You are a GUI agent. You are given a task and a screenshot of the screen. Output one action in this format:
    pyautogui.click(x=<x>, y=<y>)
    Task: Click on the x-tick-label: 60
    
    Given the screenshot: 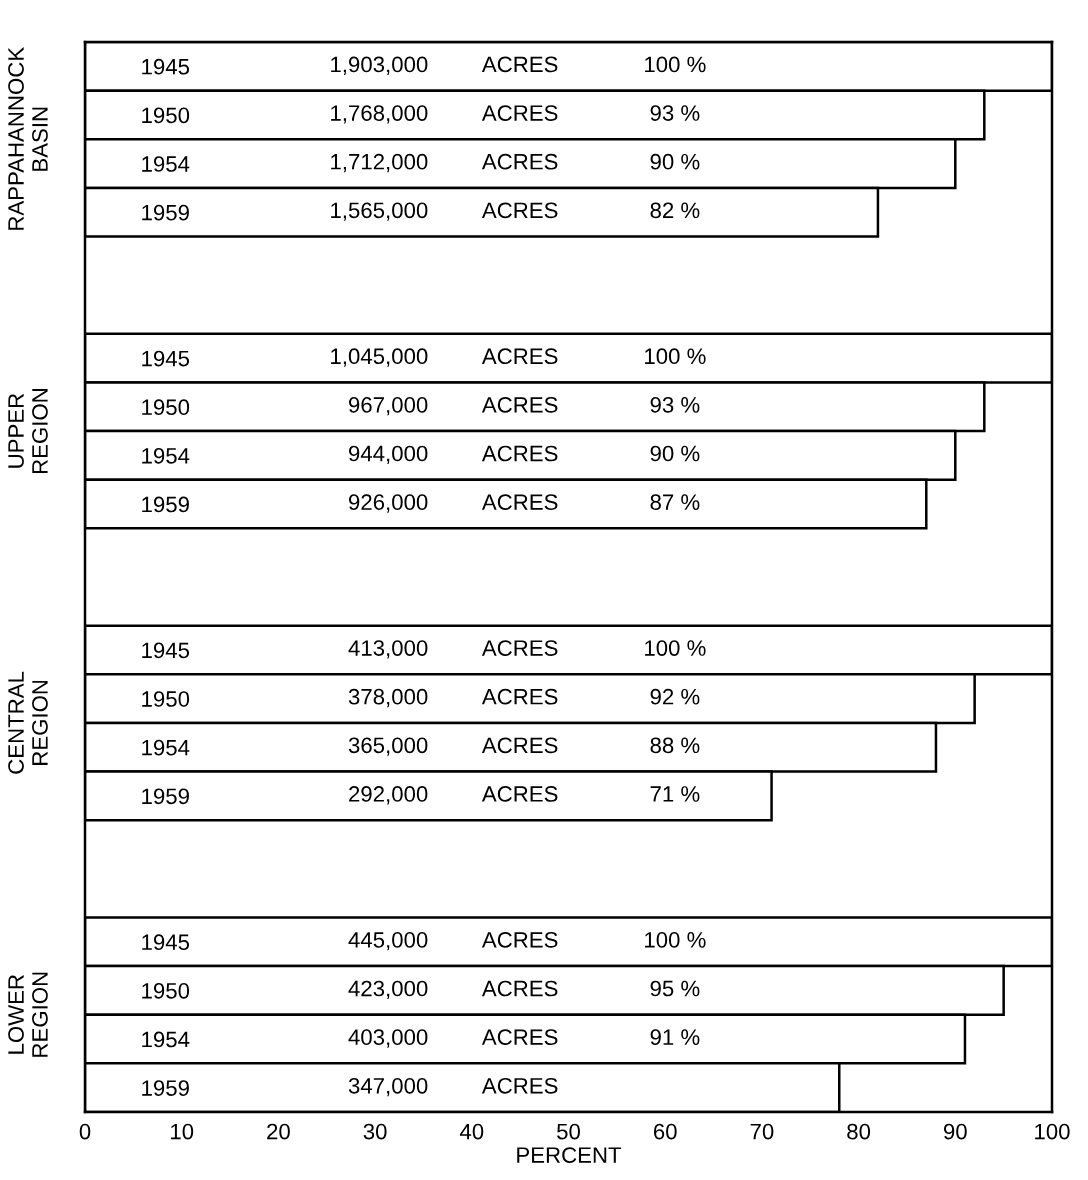 What is the action you would take?
    pyautogui.click(x=665, y=1131)
    